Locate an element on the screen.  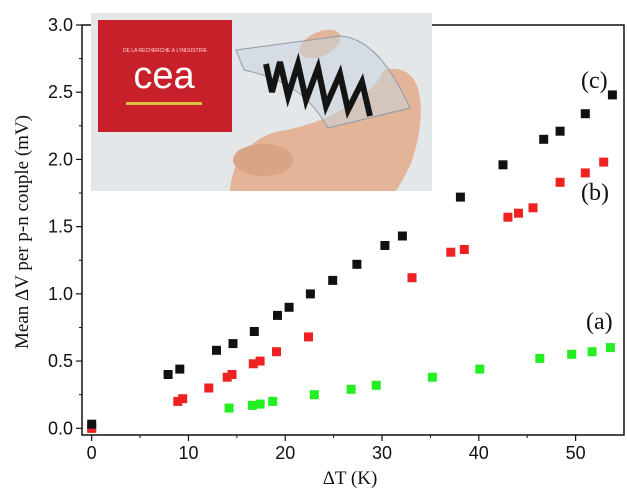
series-label-a: (a) is located at coordinates (599, 322).